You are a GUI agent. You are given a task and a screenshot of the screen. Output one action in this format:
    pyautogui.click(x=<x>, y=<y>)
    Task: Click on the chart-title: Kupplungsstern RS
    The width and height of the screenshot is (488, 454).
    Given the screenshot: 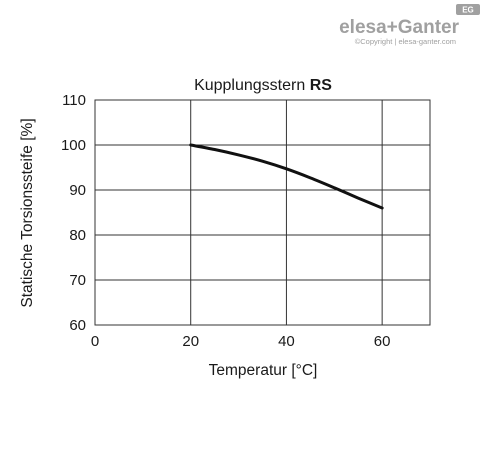 What is the action you would take?
    pyautogui.click(x=263, y=85)
    